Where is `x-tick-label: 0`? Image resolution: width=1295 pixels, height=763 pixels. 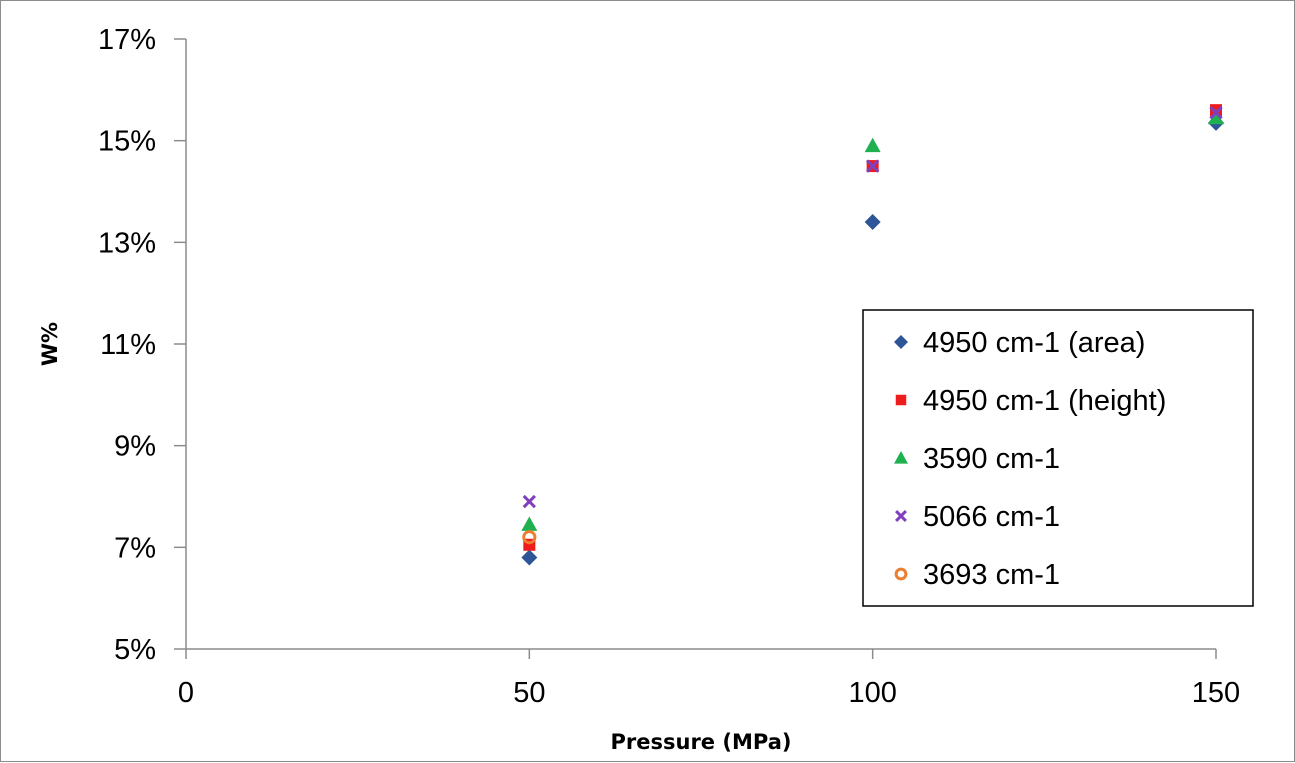
x-tick-label: 0 is located at coordinates (186, 693).